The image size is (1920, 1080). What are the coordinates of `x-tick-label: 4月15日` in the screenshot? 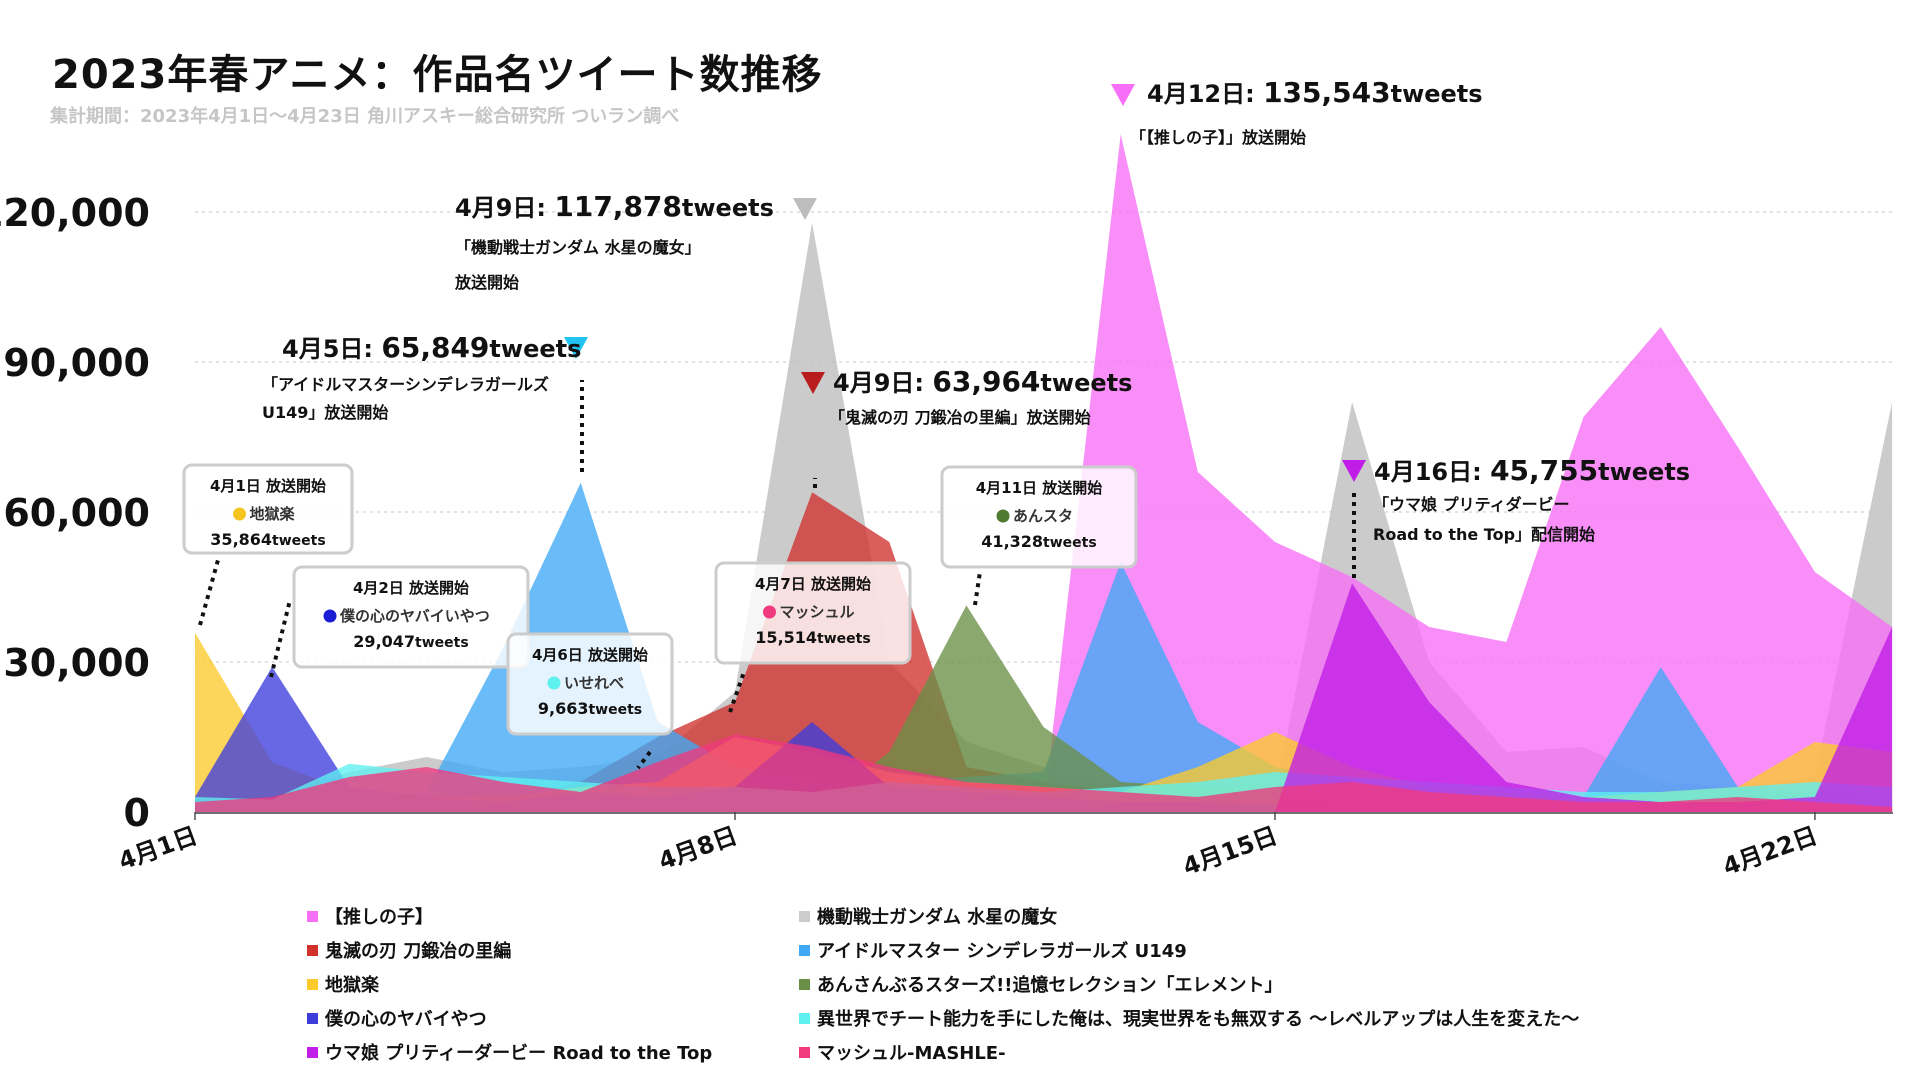 It's located at (1230, 851).